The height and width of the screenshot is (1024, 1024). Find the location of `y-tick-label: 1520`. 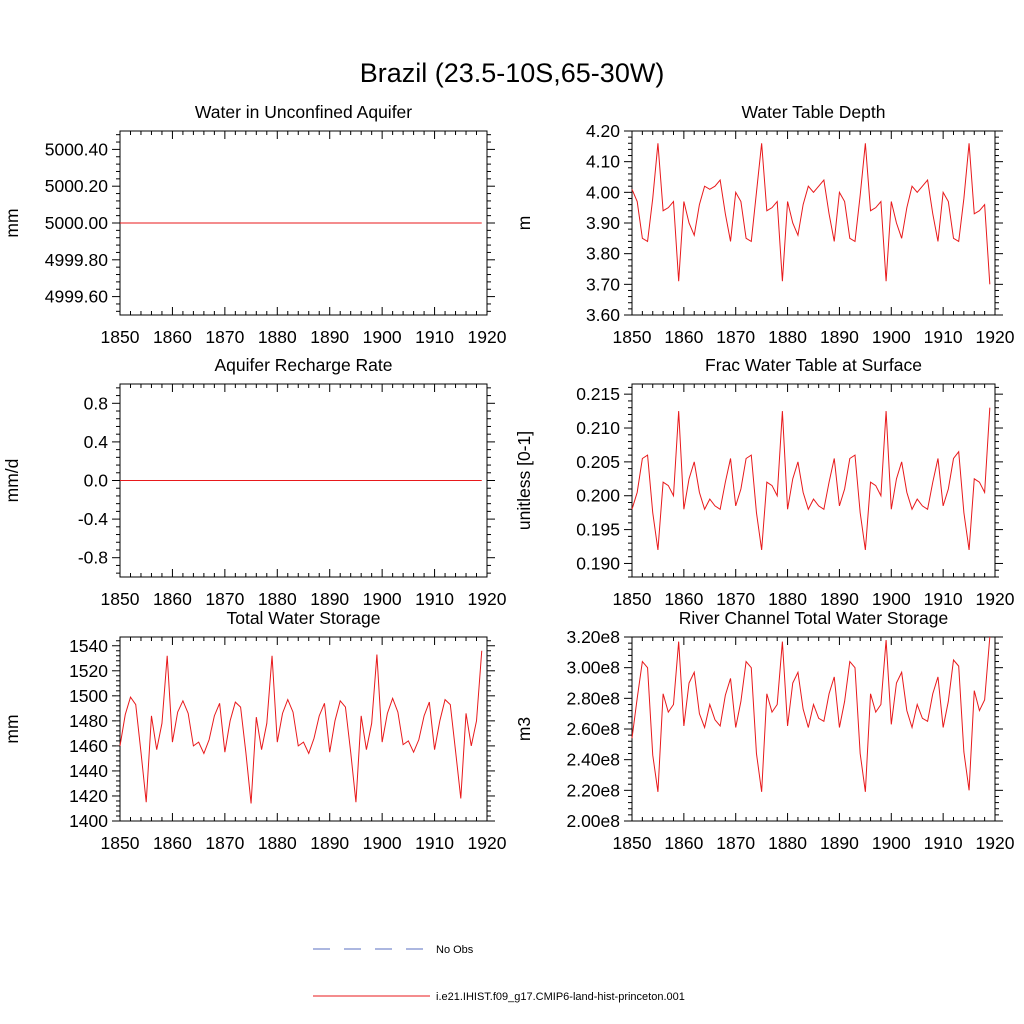

y-tick-label: 1520 is located at coordinates (88, 671).